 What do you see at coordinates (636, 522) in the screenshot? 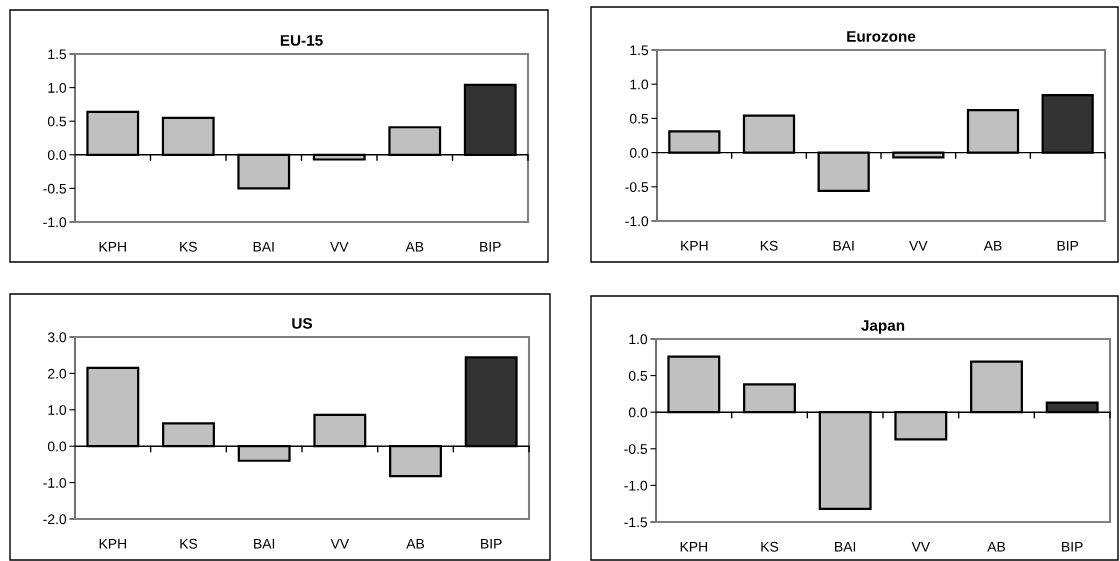
I see `y-tick-label: -1.5` at bounding box center [636, 522].